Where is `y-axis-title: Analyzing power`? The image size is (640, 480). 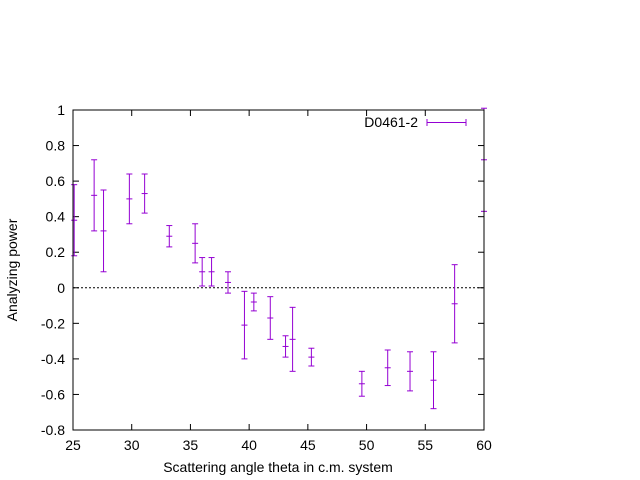
y-axis-title: Analyzing power is located at coordinates (12, 269).